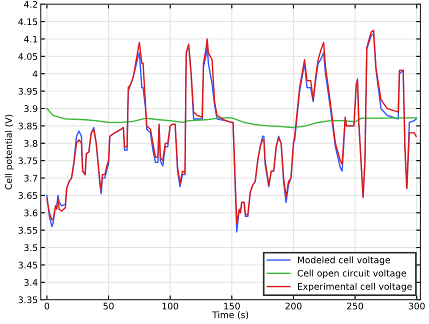 This screenshot has height=324, width=429. What do you see at coordinates (31, 248) in the screenshot?
I see `y-tick-label: 3.5` at bounding box center [31, 248].